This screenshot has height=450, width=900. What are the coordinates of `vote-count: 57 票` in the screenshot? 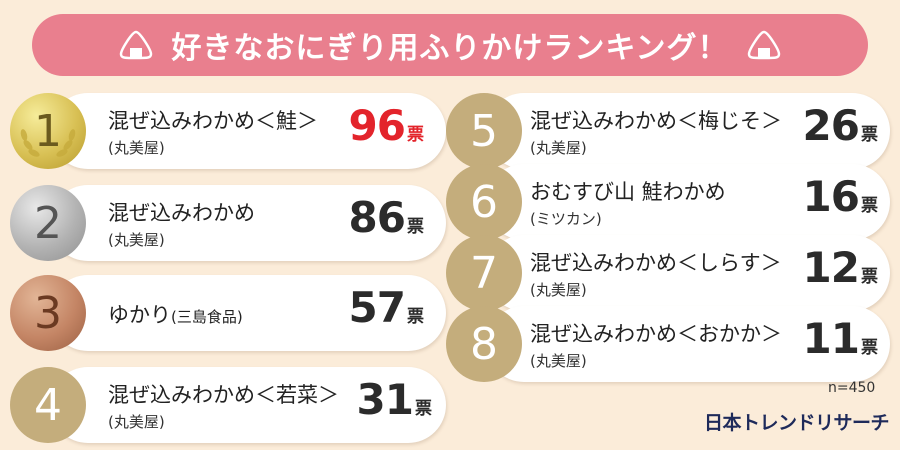 It's located at (386, 308).